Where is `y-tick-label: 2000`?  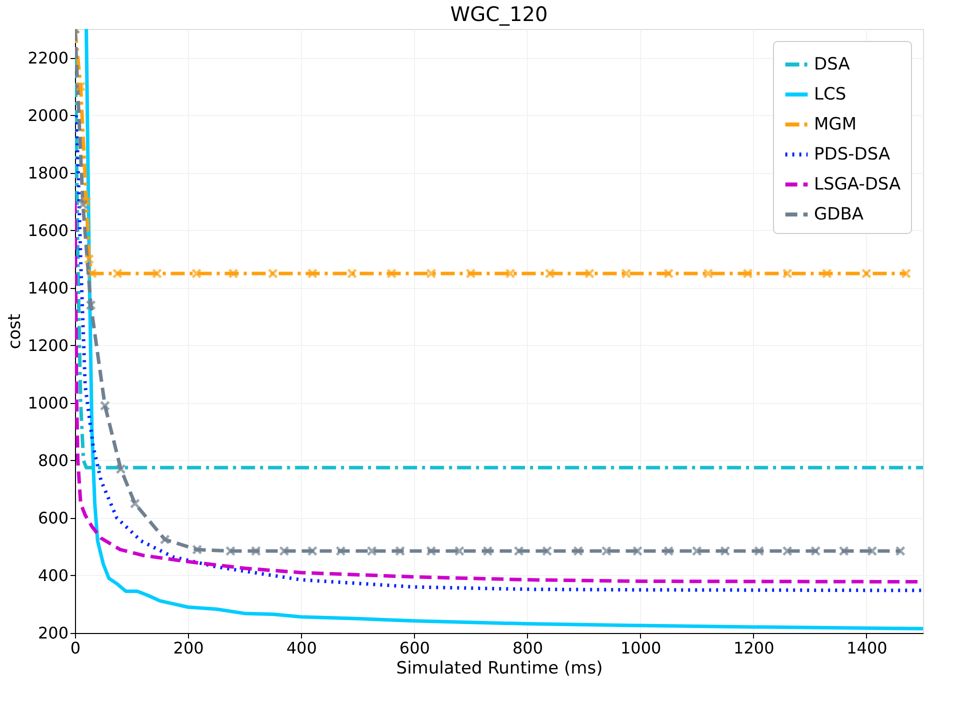 y-tick-label: 2000 is located at coordinates (48, 115).